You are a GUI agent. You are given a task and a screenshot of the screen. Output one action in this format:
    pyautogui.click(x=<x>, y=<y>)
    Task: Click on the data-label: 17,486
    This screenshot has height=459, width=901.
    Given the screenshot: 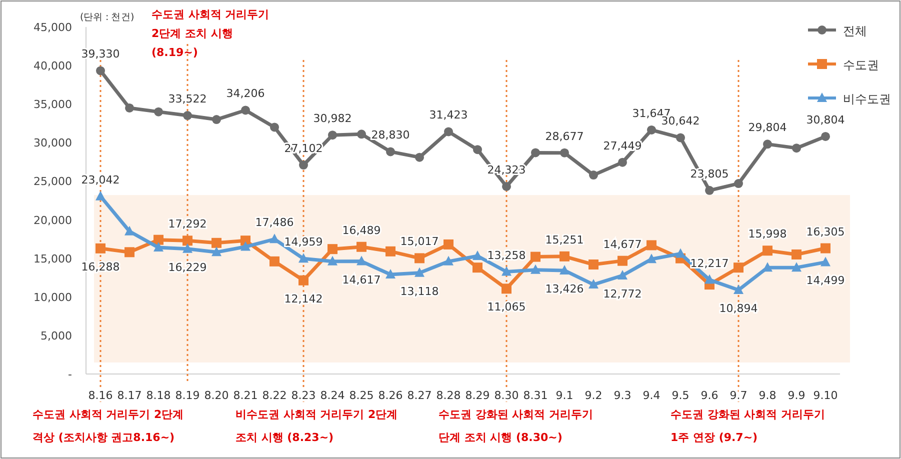 What is the action you would take?
    pyautogui.click(x=274, y=223)
    